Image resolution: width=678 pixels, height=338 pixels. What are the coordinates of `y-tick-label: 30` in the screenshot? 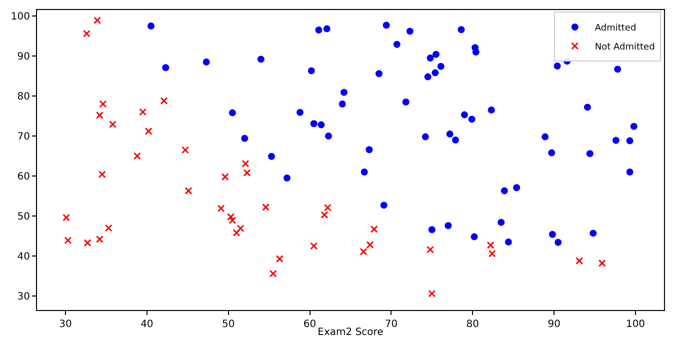 It's located at (23, 297).